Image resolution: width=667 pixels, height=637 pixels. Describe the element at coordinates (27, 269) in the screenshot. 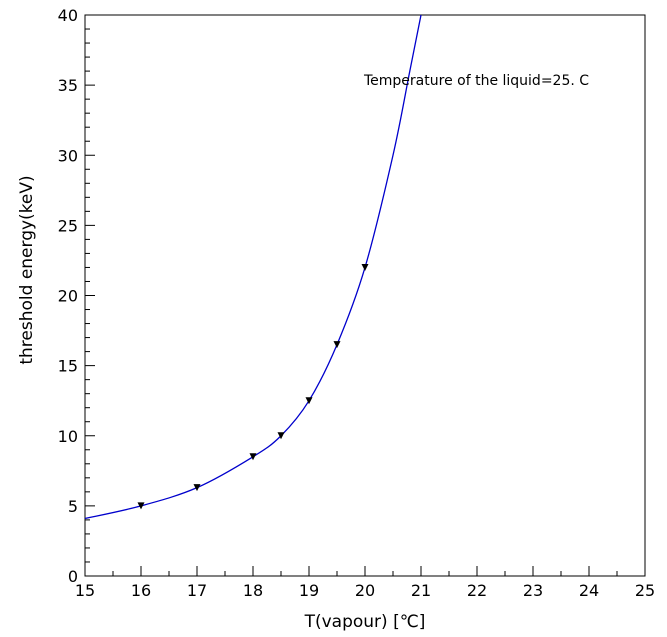

I see `y-axis-title: threshold energy(keV)` at that location.